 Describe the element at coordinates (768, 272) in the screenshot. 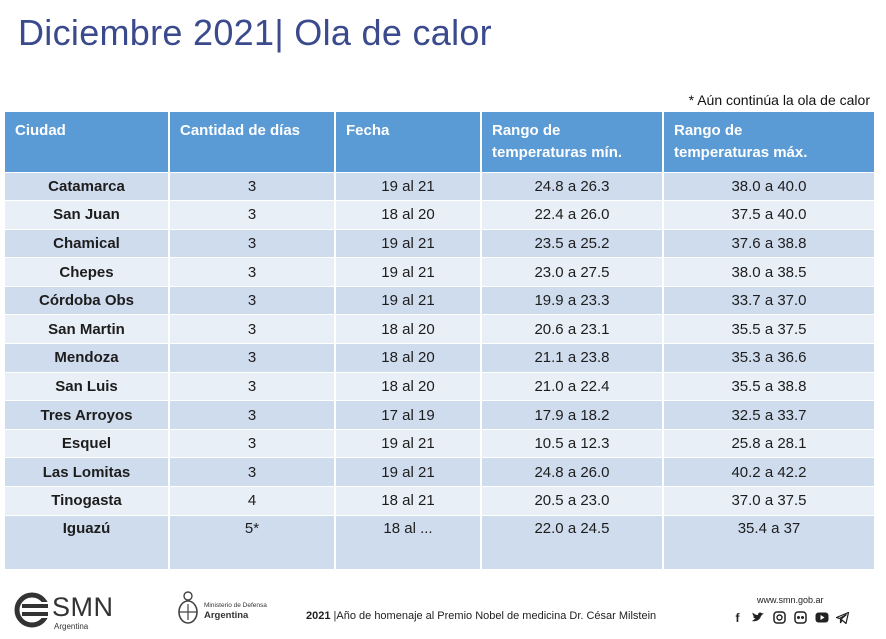

I see `cell-max: 38.0 a 38.5` at that location.